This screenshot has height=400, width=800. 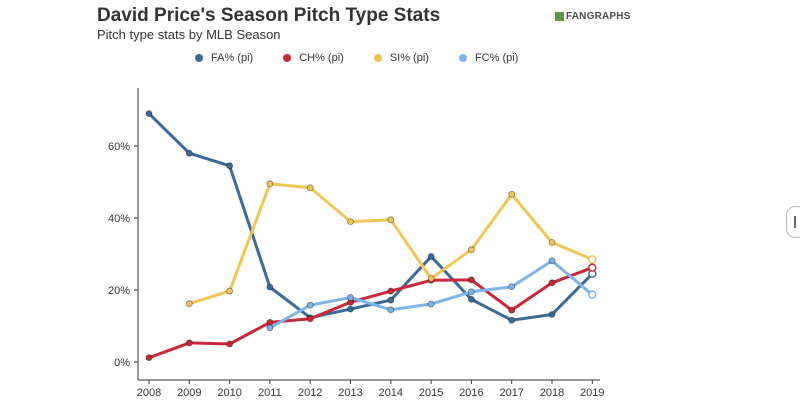 I want to click on x-tick-label: 2019, so click(x=592, y=393).